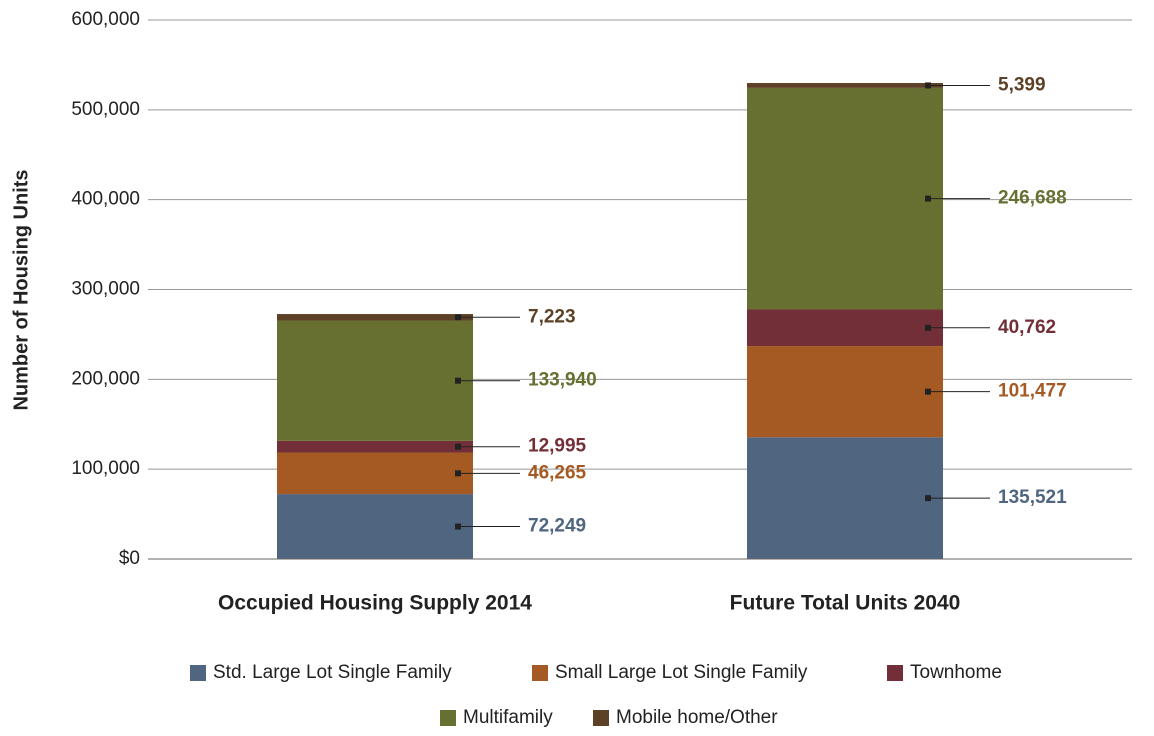 The image size is (1154, 736). Describe the element at coordinates (1032, 391) in the screenshot. I see `data-label: 101,477` at that location.